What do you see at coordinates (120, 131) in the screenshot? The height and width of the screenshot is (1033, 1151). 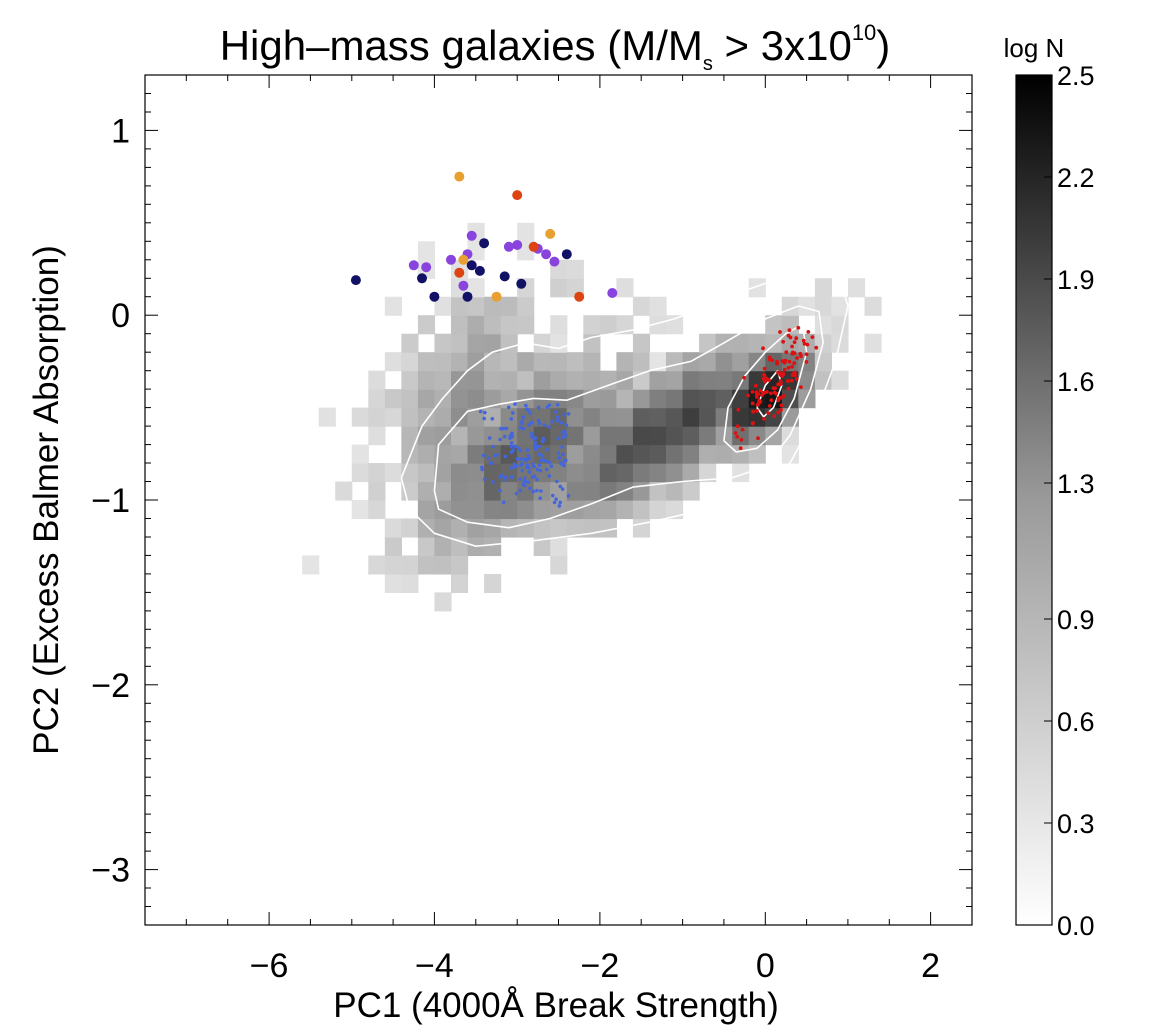 I see `y-tick-label: 1` at bounding box center [120, 131].